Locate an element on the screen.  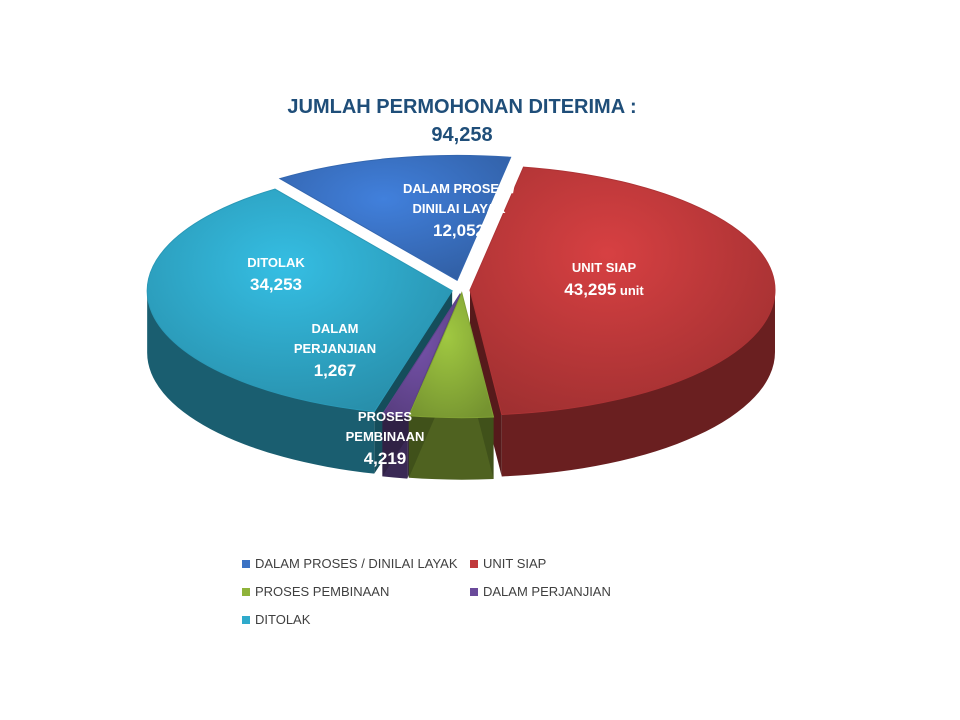
slice-label-name: DITOLAK is located at coordinates (276, 262).